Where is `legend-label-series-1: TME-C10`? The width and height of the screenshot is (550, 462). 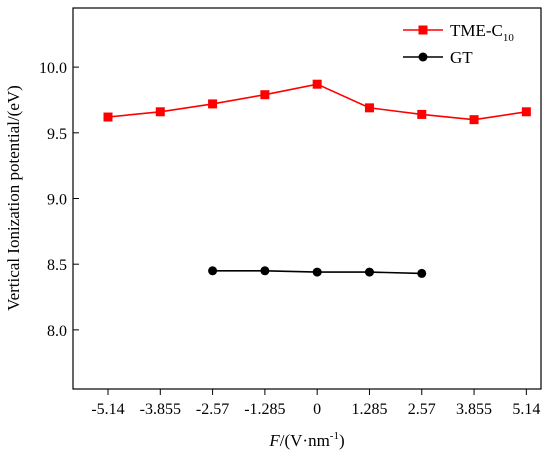
legend-label-series-1: TME-C10 is located at coordinates (482, 32).